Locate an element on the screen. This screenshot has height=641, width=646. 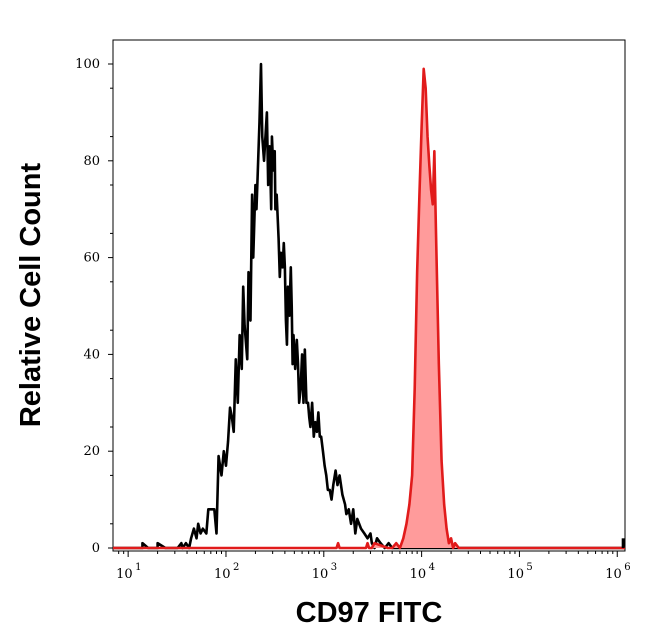
x-tick-exponent: 3 is located at coordinates (334, 567).